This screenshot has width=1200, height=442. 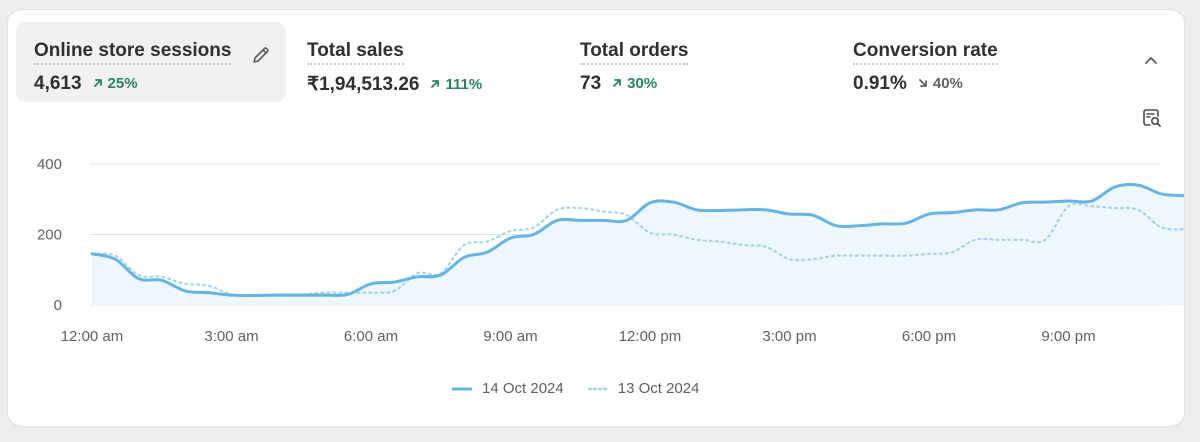 What do you see at coordinates (929, 336) in the screenshot?
I see `x-tick-label: 6:00 pm` at bounding box center [929, 336].